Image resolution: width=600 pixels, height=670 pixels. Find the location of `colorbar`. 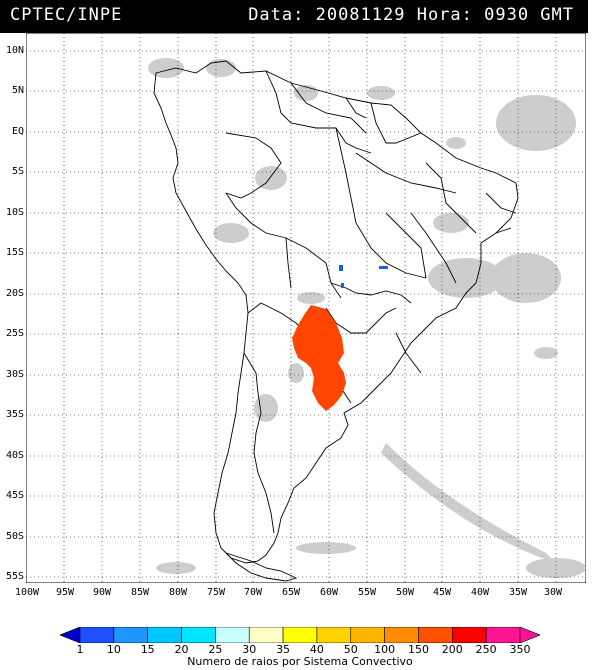

colorbar is located at coordinates (300, 635).